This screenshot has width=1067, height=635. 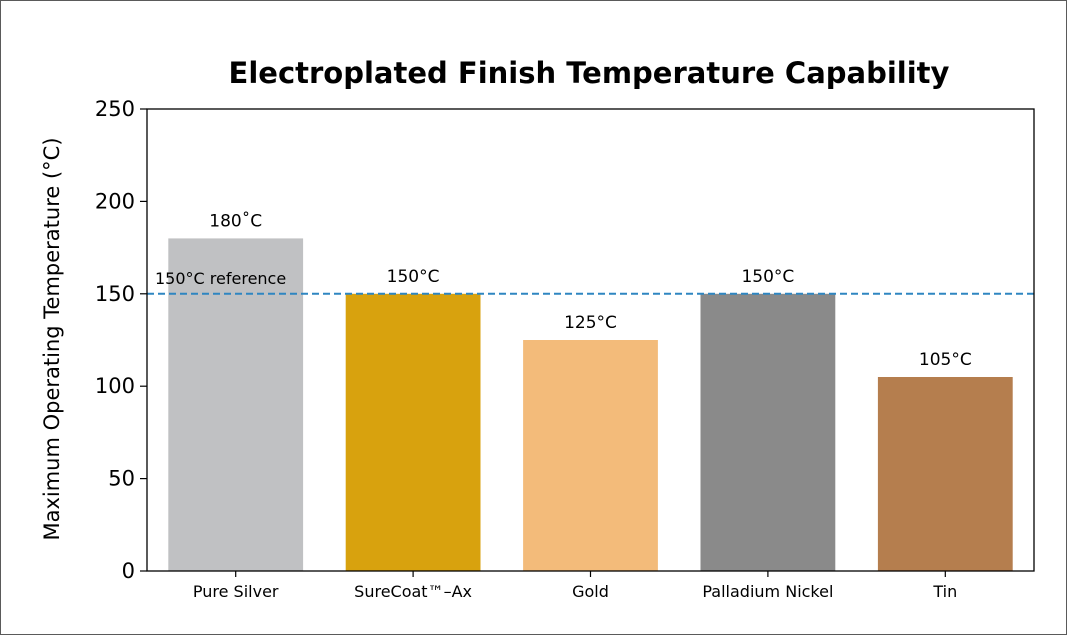 What do you see at coordinates (413, 277) in the screenshot?
I see `data-label-2: 150°C` at bounding box center [413, 277].